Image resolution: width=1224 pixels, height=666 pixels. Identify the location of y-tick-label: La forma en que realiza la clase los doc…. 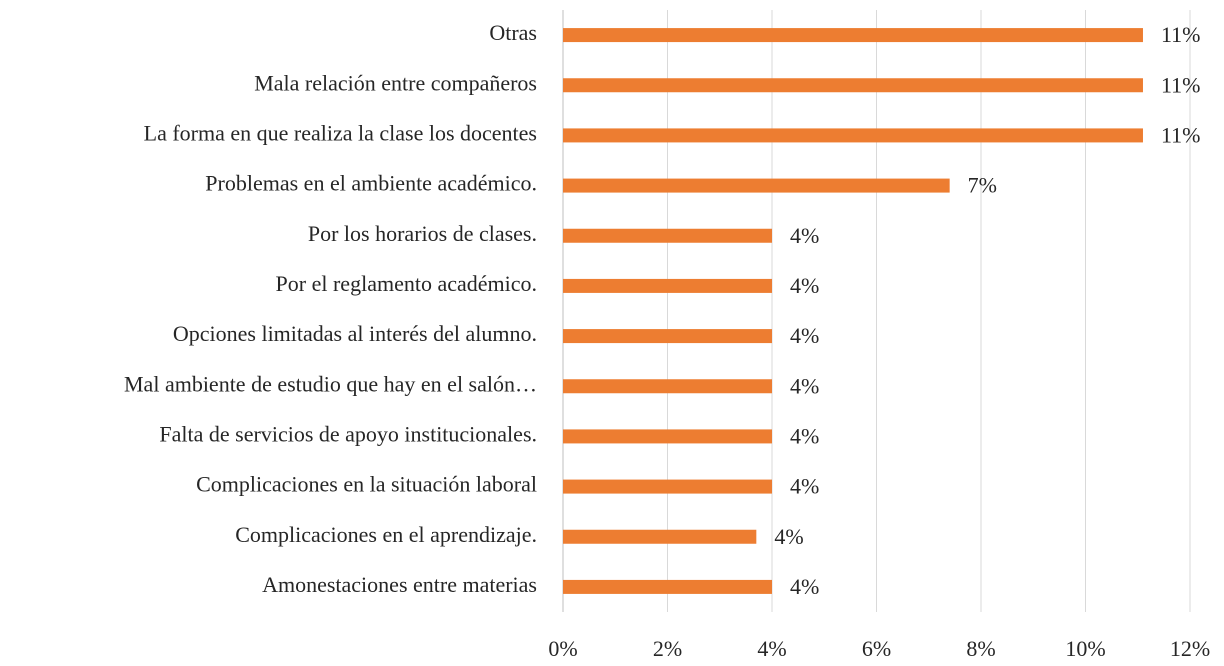
(340, 132).